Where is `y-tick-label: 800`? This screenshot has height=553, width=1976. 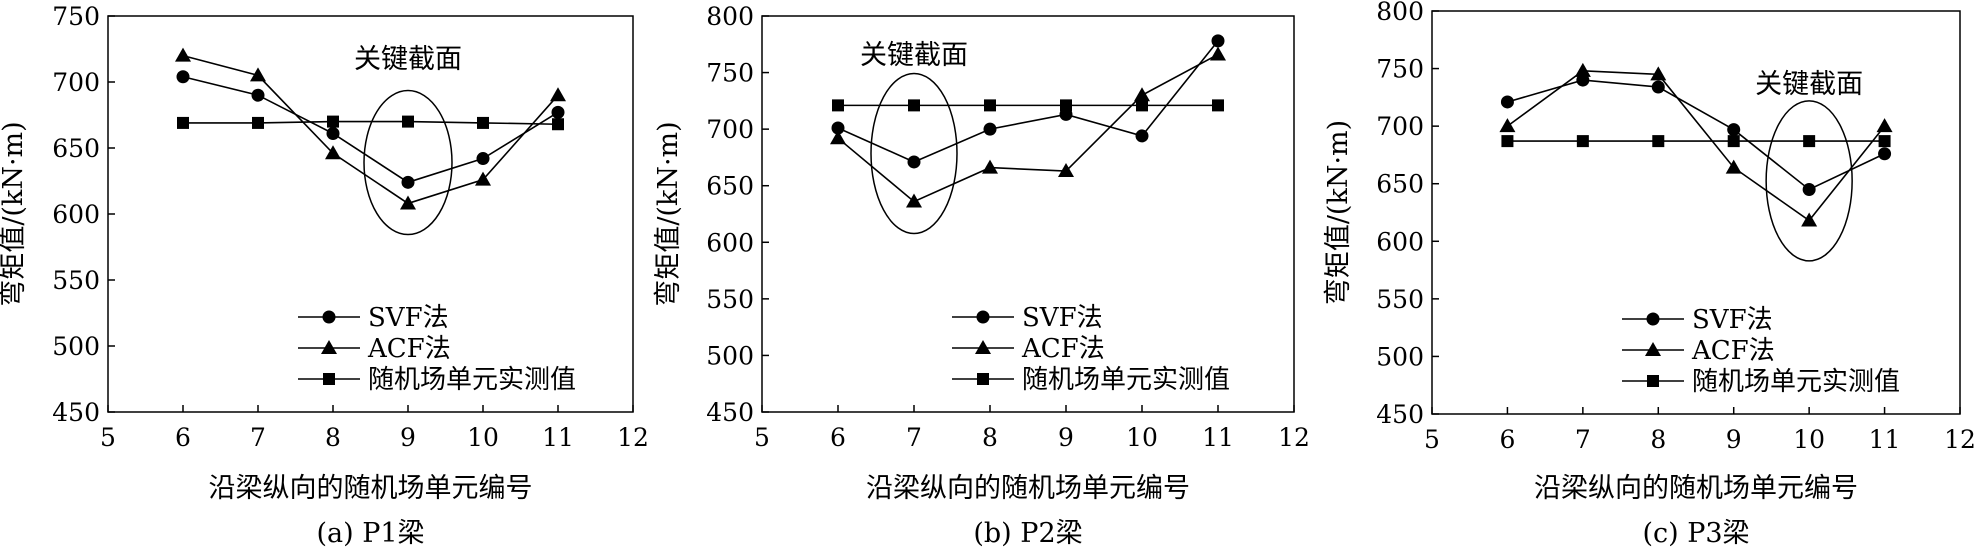
y-tick-label: 800 is located at coordinates (730, 16).